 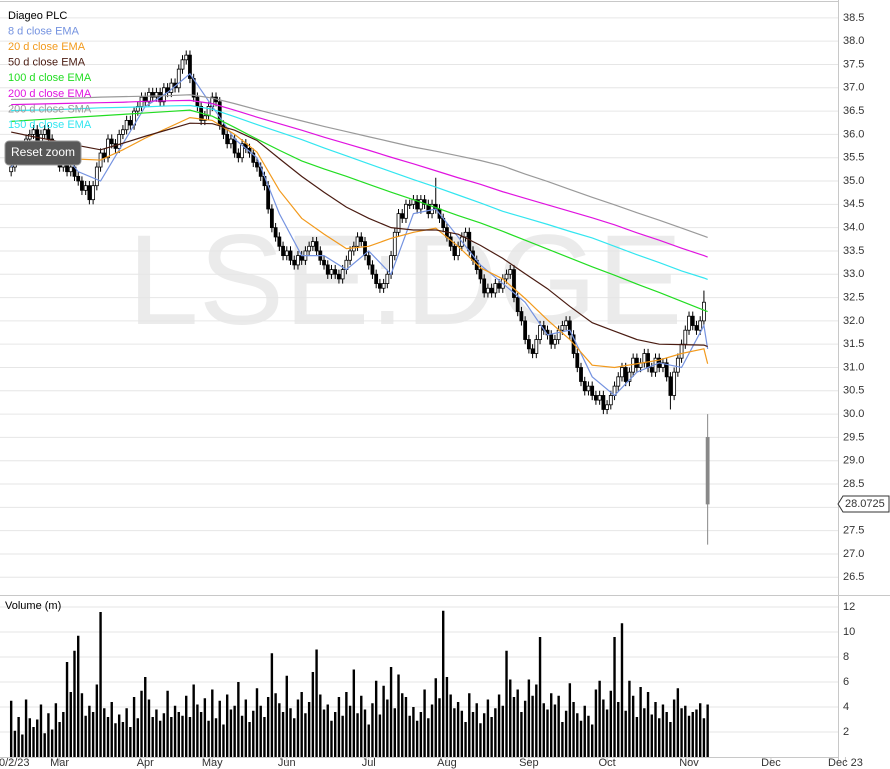 What do you see at coordinates (405, 280) in the screenshot?
I see `watermark: LSE:DGE` at bounding box center [405, 280].